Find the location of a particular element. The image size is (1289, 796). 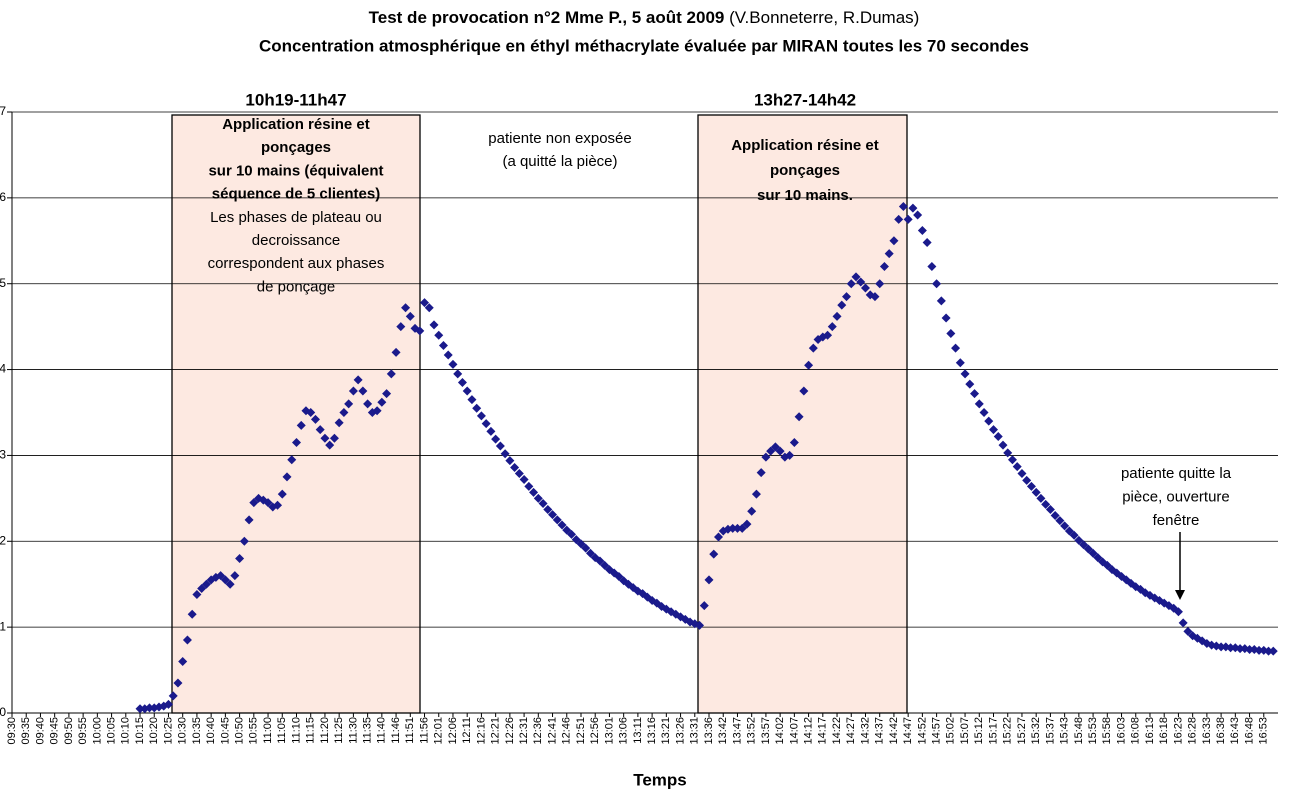

x-tick-label: 10:25 is located at coordinates (168, 731).